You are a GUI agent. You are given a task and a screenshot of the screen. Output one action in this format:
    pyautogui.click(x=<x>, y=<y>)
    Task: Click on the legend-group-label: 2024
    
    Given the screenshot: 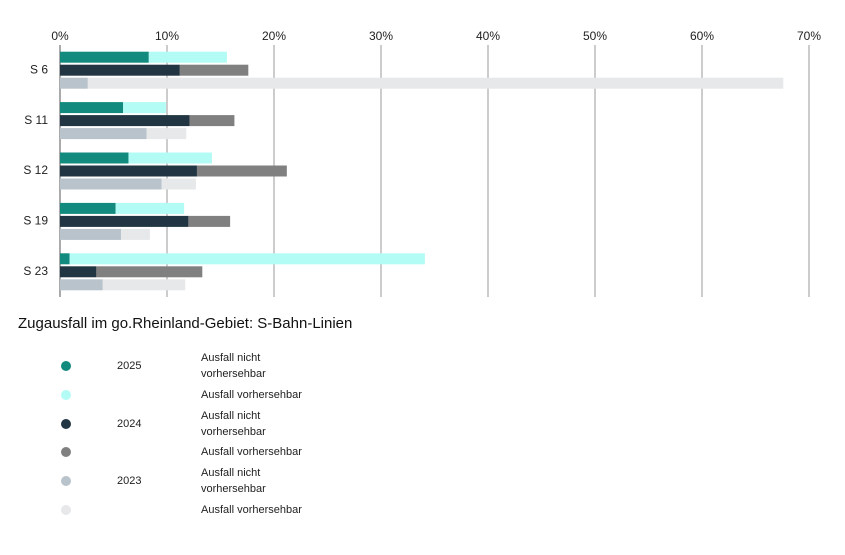 What is the action you would take?
    pyautogui.click(x=129, y=423)
    